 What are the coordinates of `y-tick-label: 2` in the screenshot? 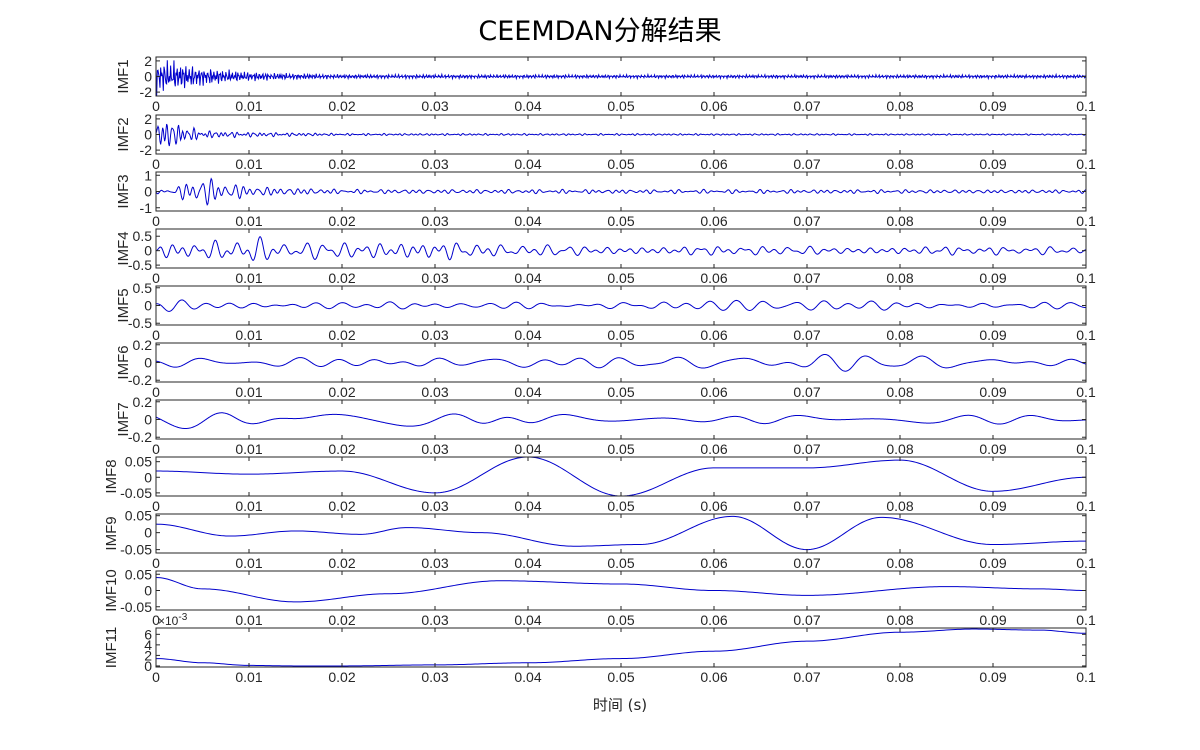 It's located at (148, 61).